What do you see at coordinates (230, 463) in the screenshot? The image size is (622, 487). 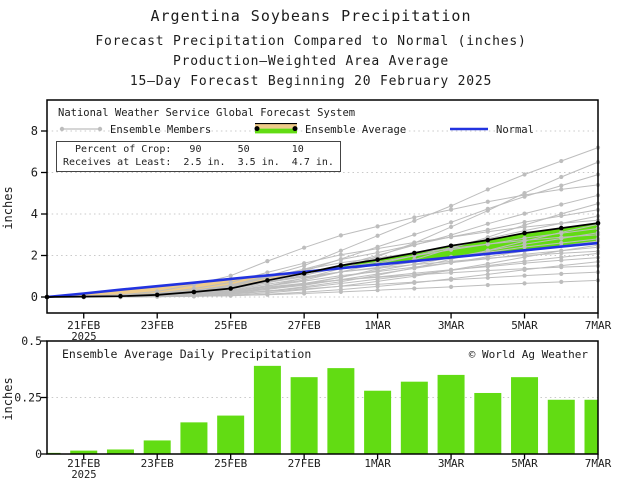 I see `bottom-xtick-label: 25FEB` at bounding box center [230, 463].